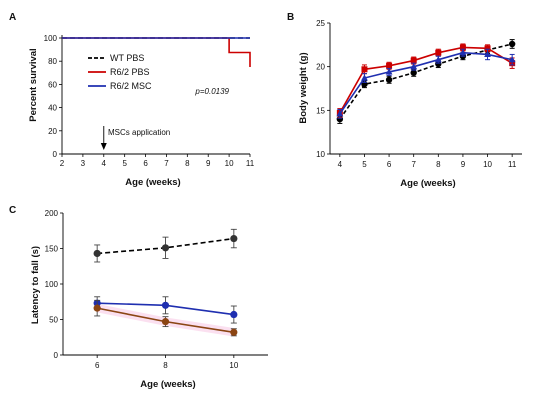  I want to click on y-tick-label: 40, so click(52, 108).